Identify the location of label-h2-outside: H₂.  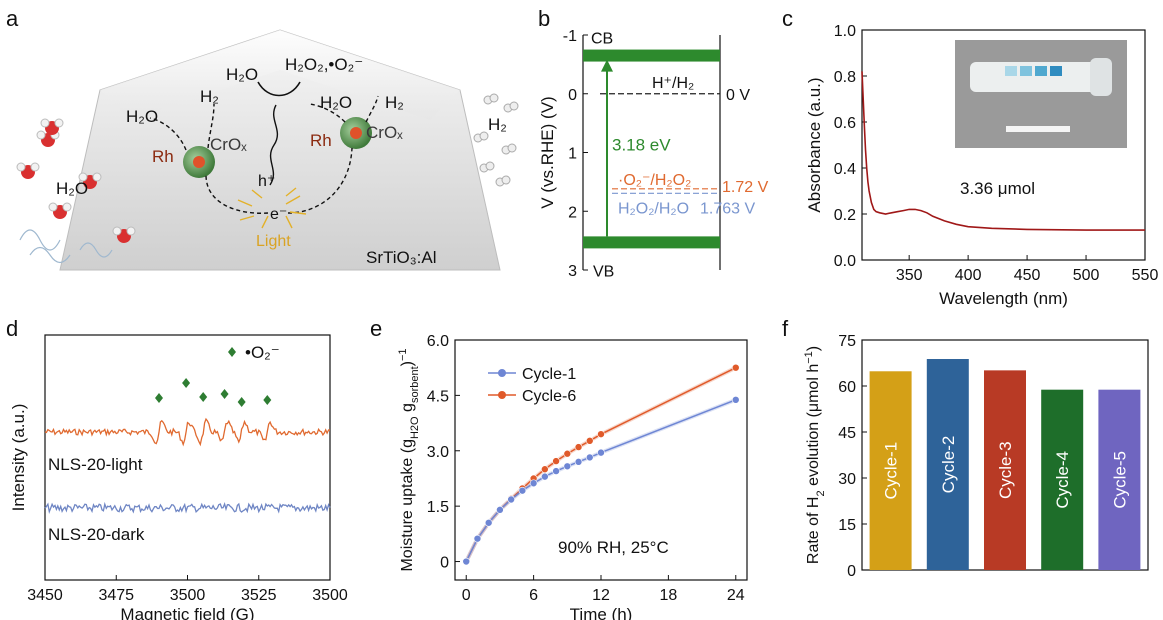
(497, 124).